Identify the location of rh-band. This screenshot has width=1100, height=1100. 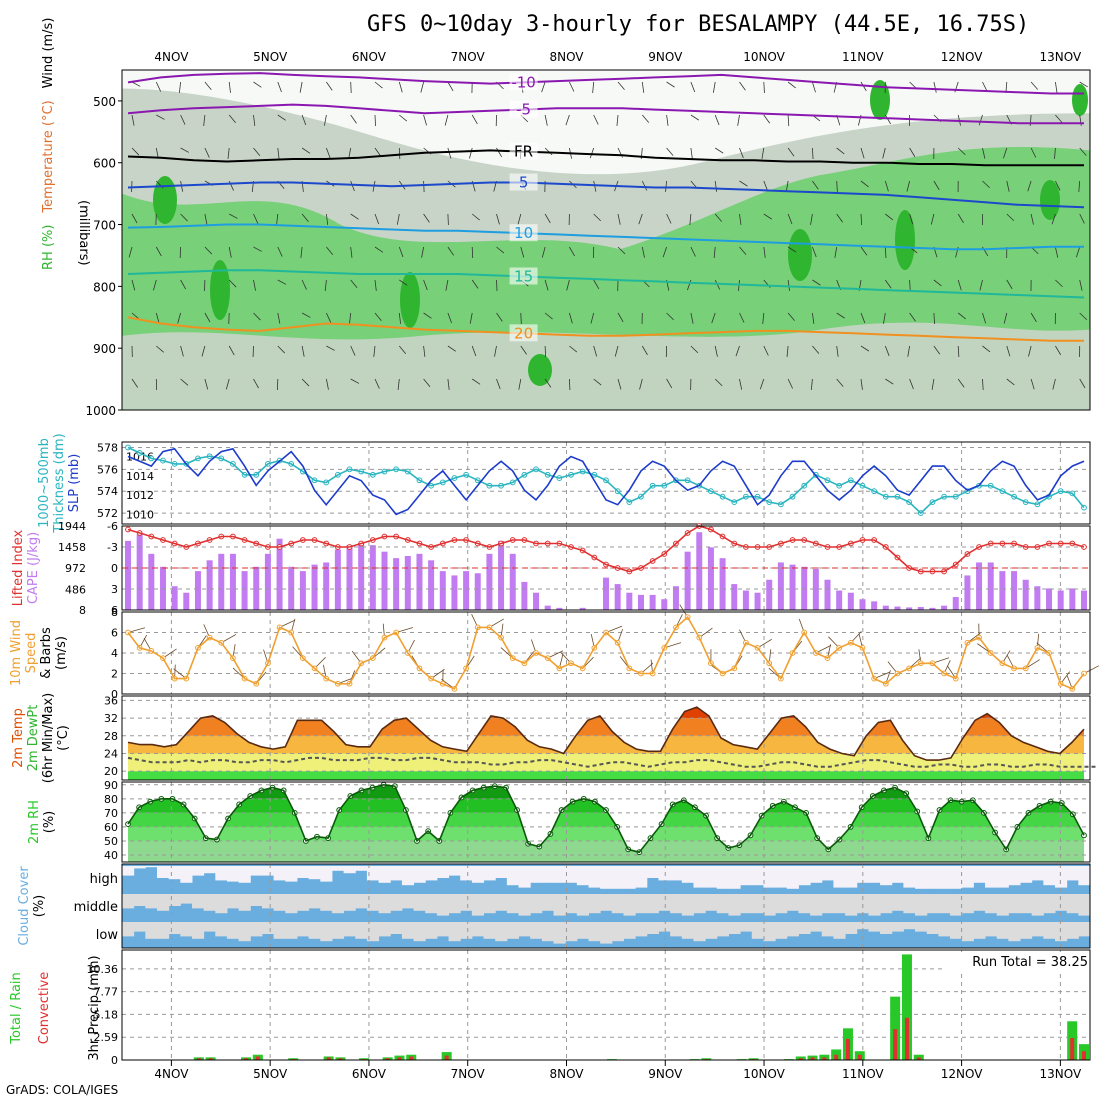
(606, 833).